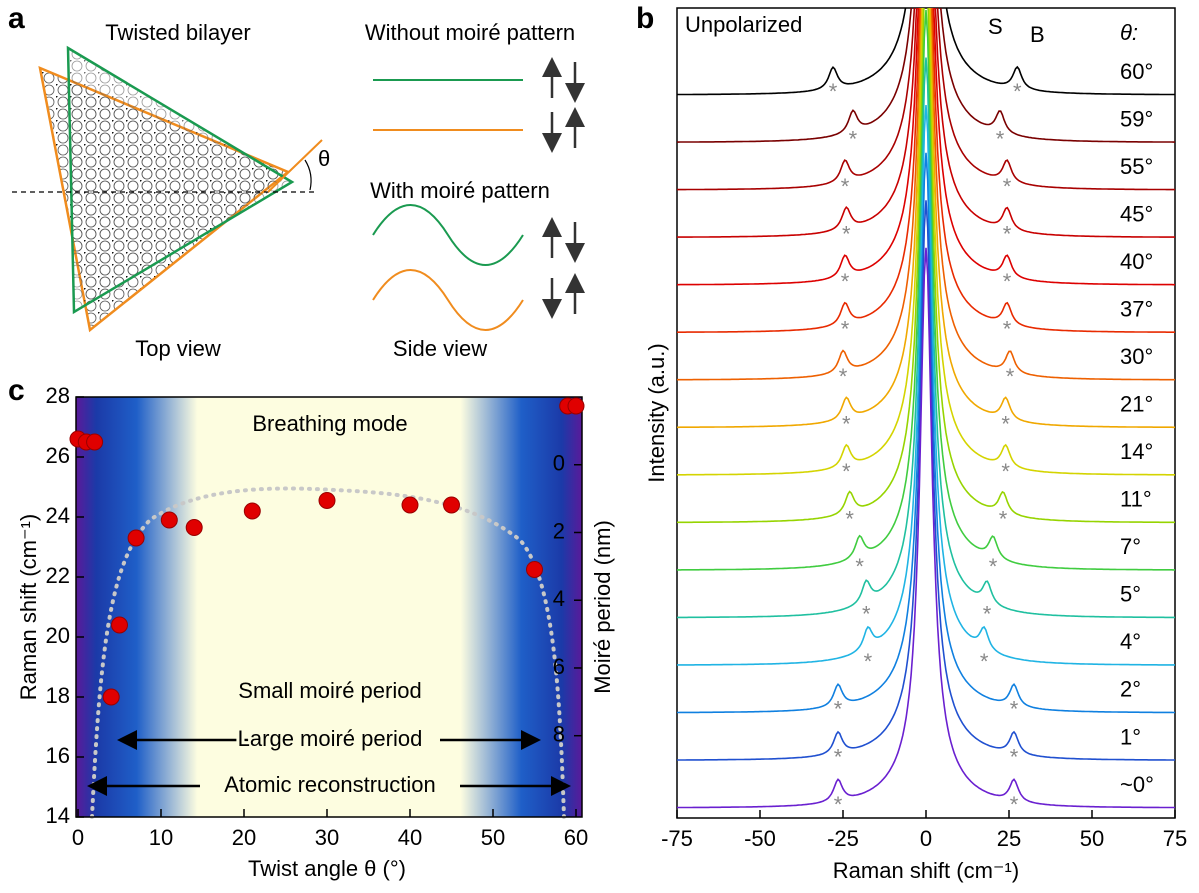  Describe the element at coordinates (440, 348) in the screenshot. I see `side-view-label: Side view` at that location.